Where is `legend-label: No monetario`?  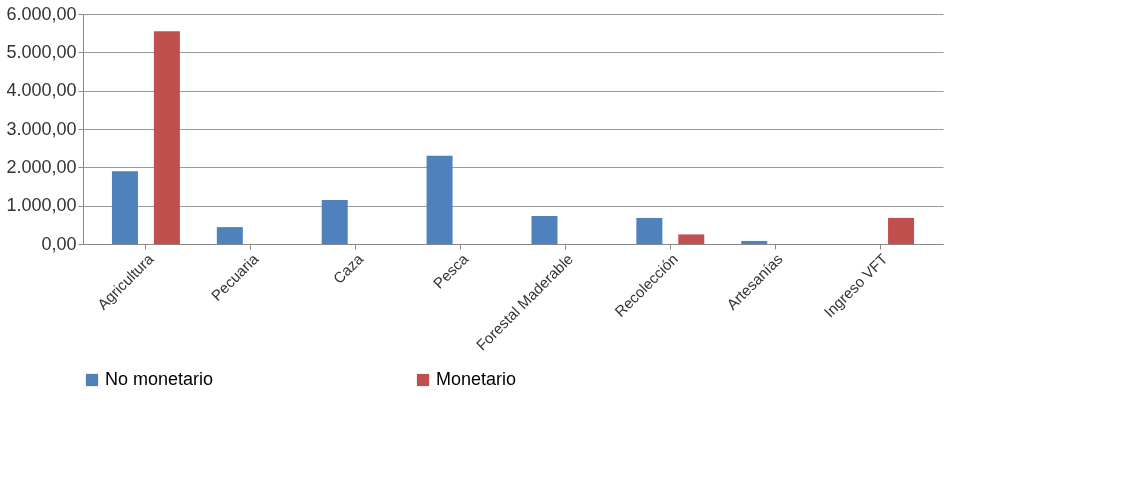 legend-label: No monetario is located at coordinates (159, 379).